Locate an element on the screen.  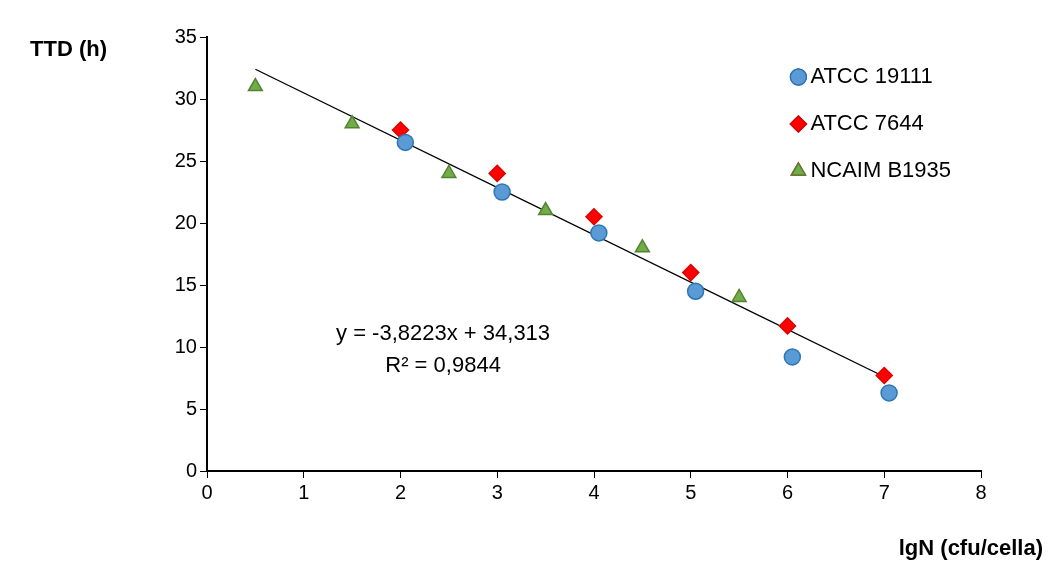
y-tick-label: 0 is located at coordinates (191, 469).